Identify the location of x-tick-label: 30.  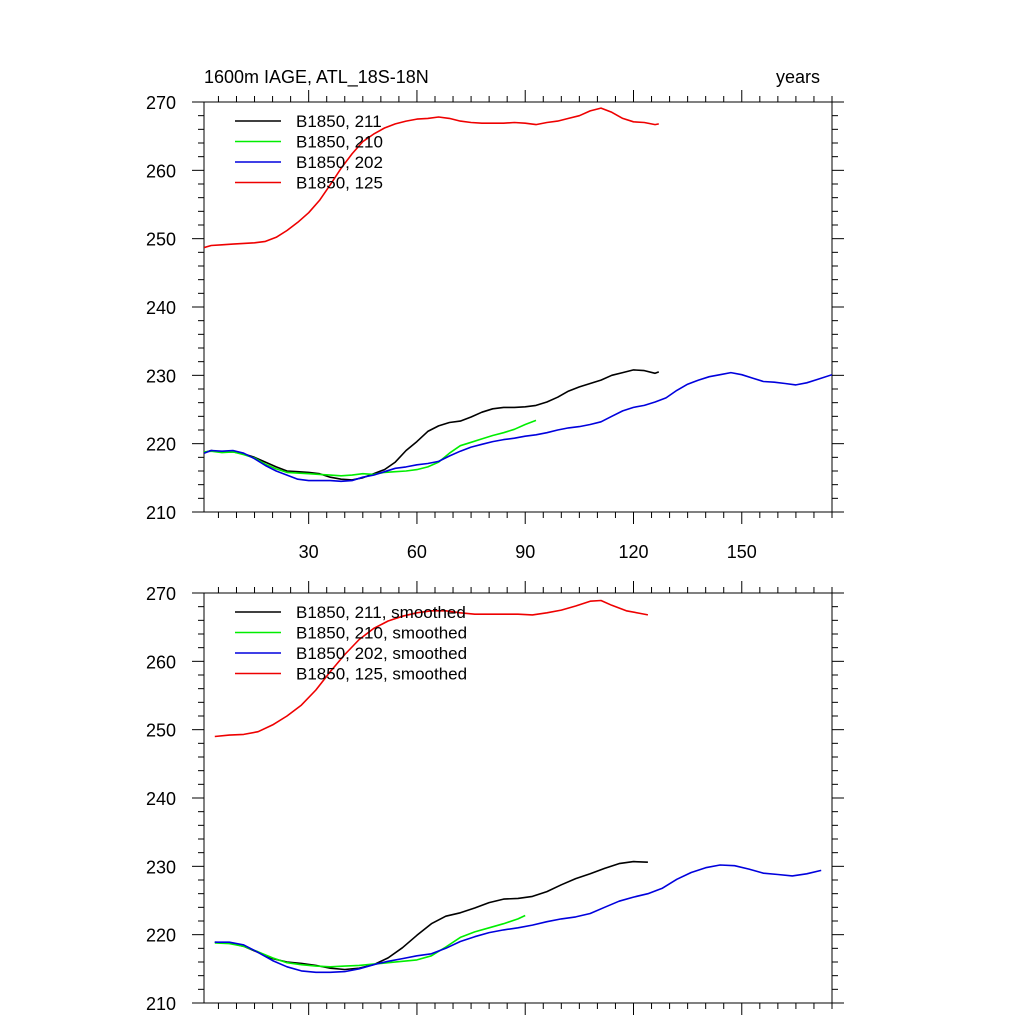
(309, 552).